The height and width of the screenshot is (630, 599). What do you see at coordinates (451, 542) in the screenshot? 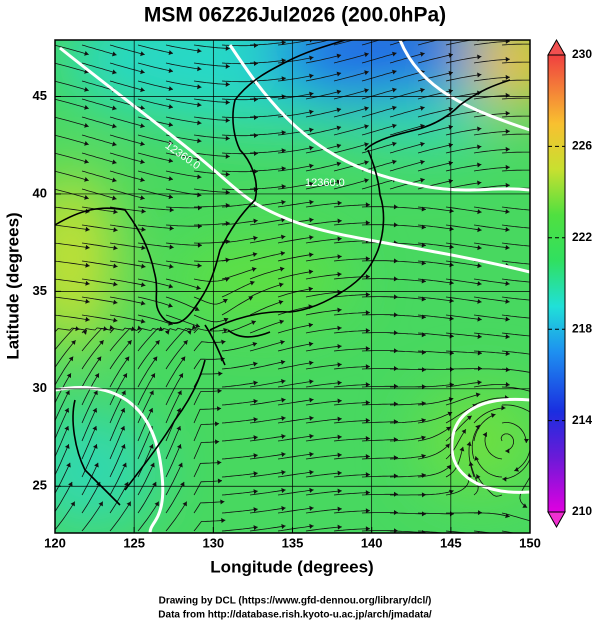
I see `x-tick-label: 145` at bounding box center [451, 542].